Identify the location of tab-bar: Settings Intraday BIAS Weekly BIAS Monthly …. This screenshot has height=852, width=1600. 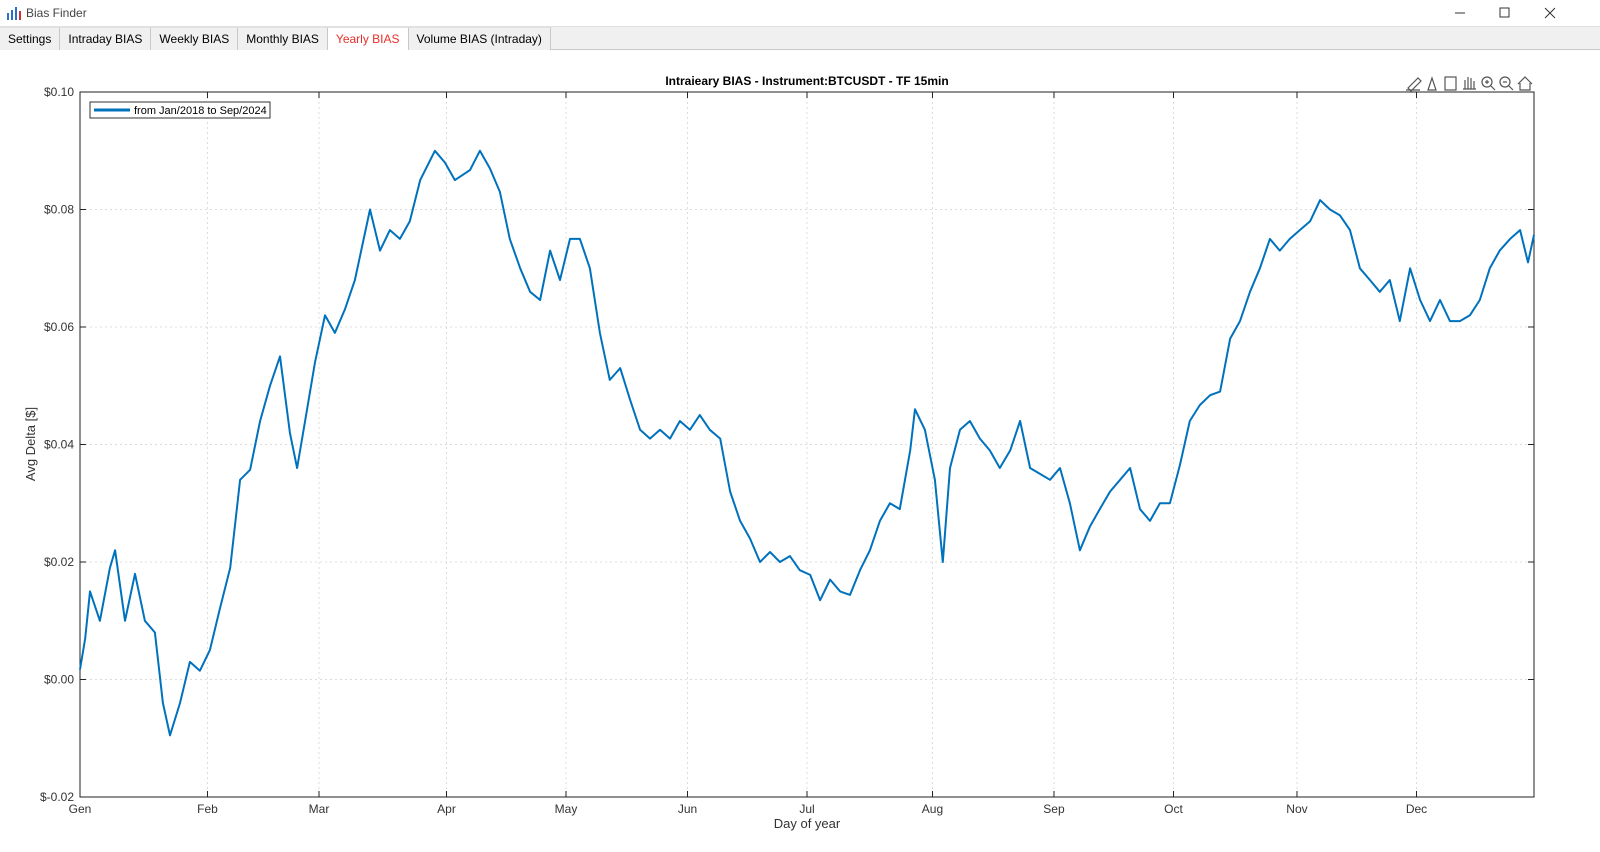
(800, 38).